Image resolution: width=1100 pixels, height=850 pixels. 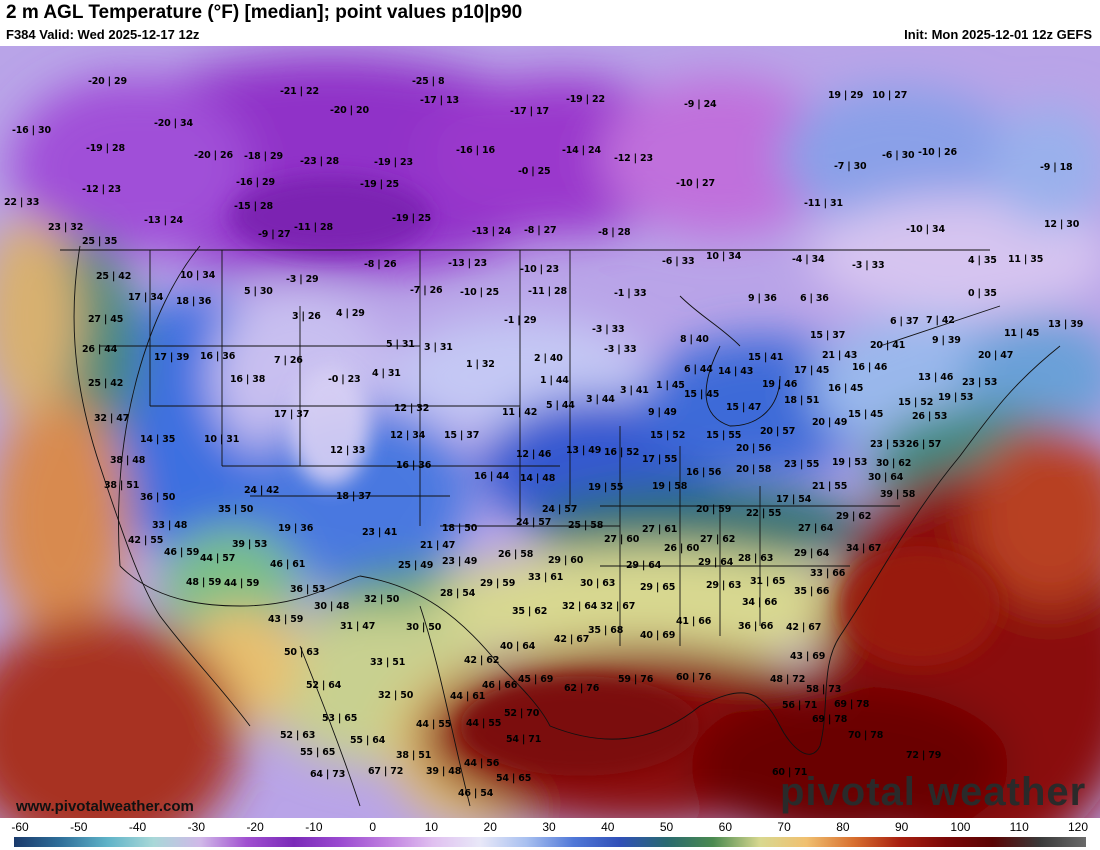 What do you see at coordinates (560, 405) in the screenshot?
I see `point-value: 5 | 44` at bounding box center [560, 405].